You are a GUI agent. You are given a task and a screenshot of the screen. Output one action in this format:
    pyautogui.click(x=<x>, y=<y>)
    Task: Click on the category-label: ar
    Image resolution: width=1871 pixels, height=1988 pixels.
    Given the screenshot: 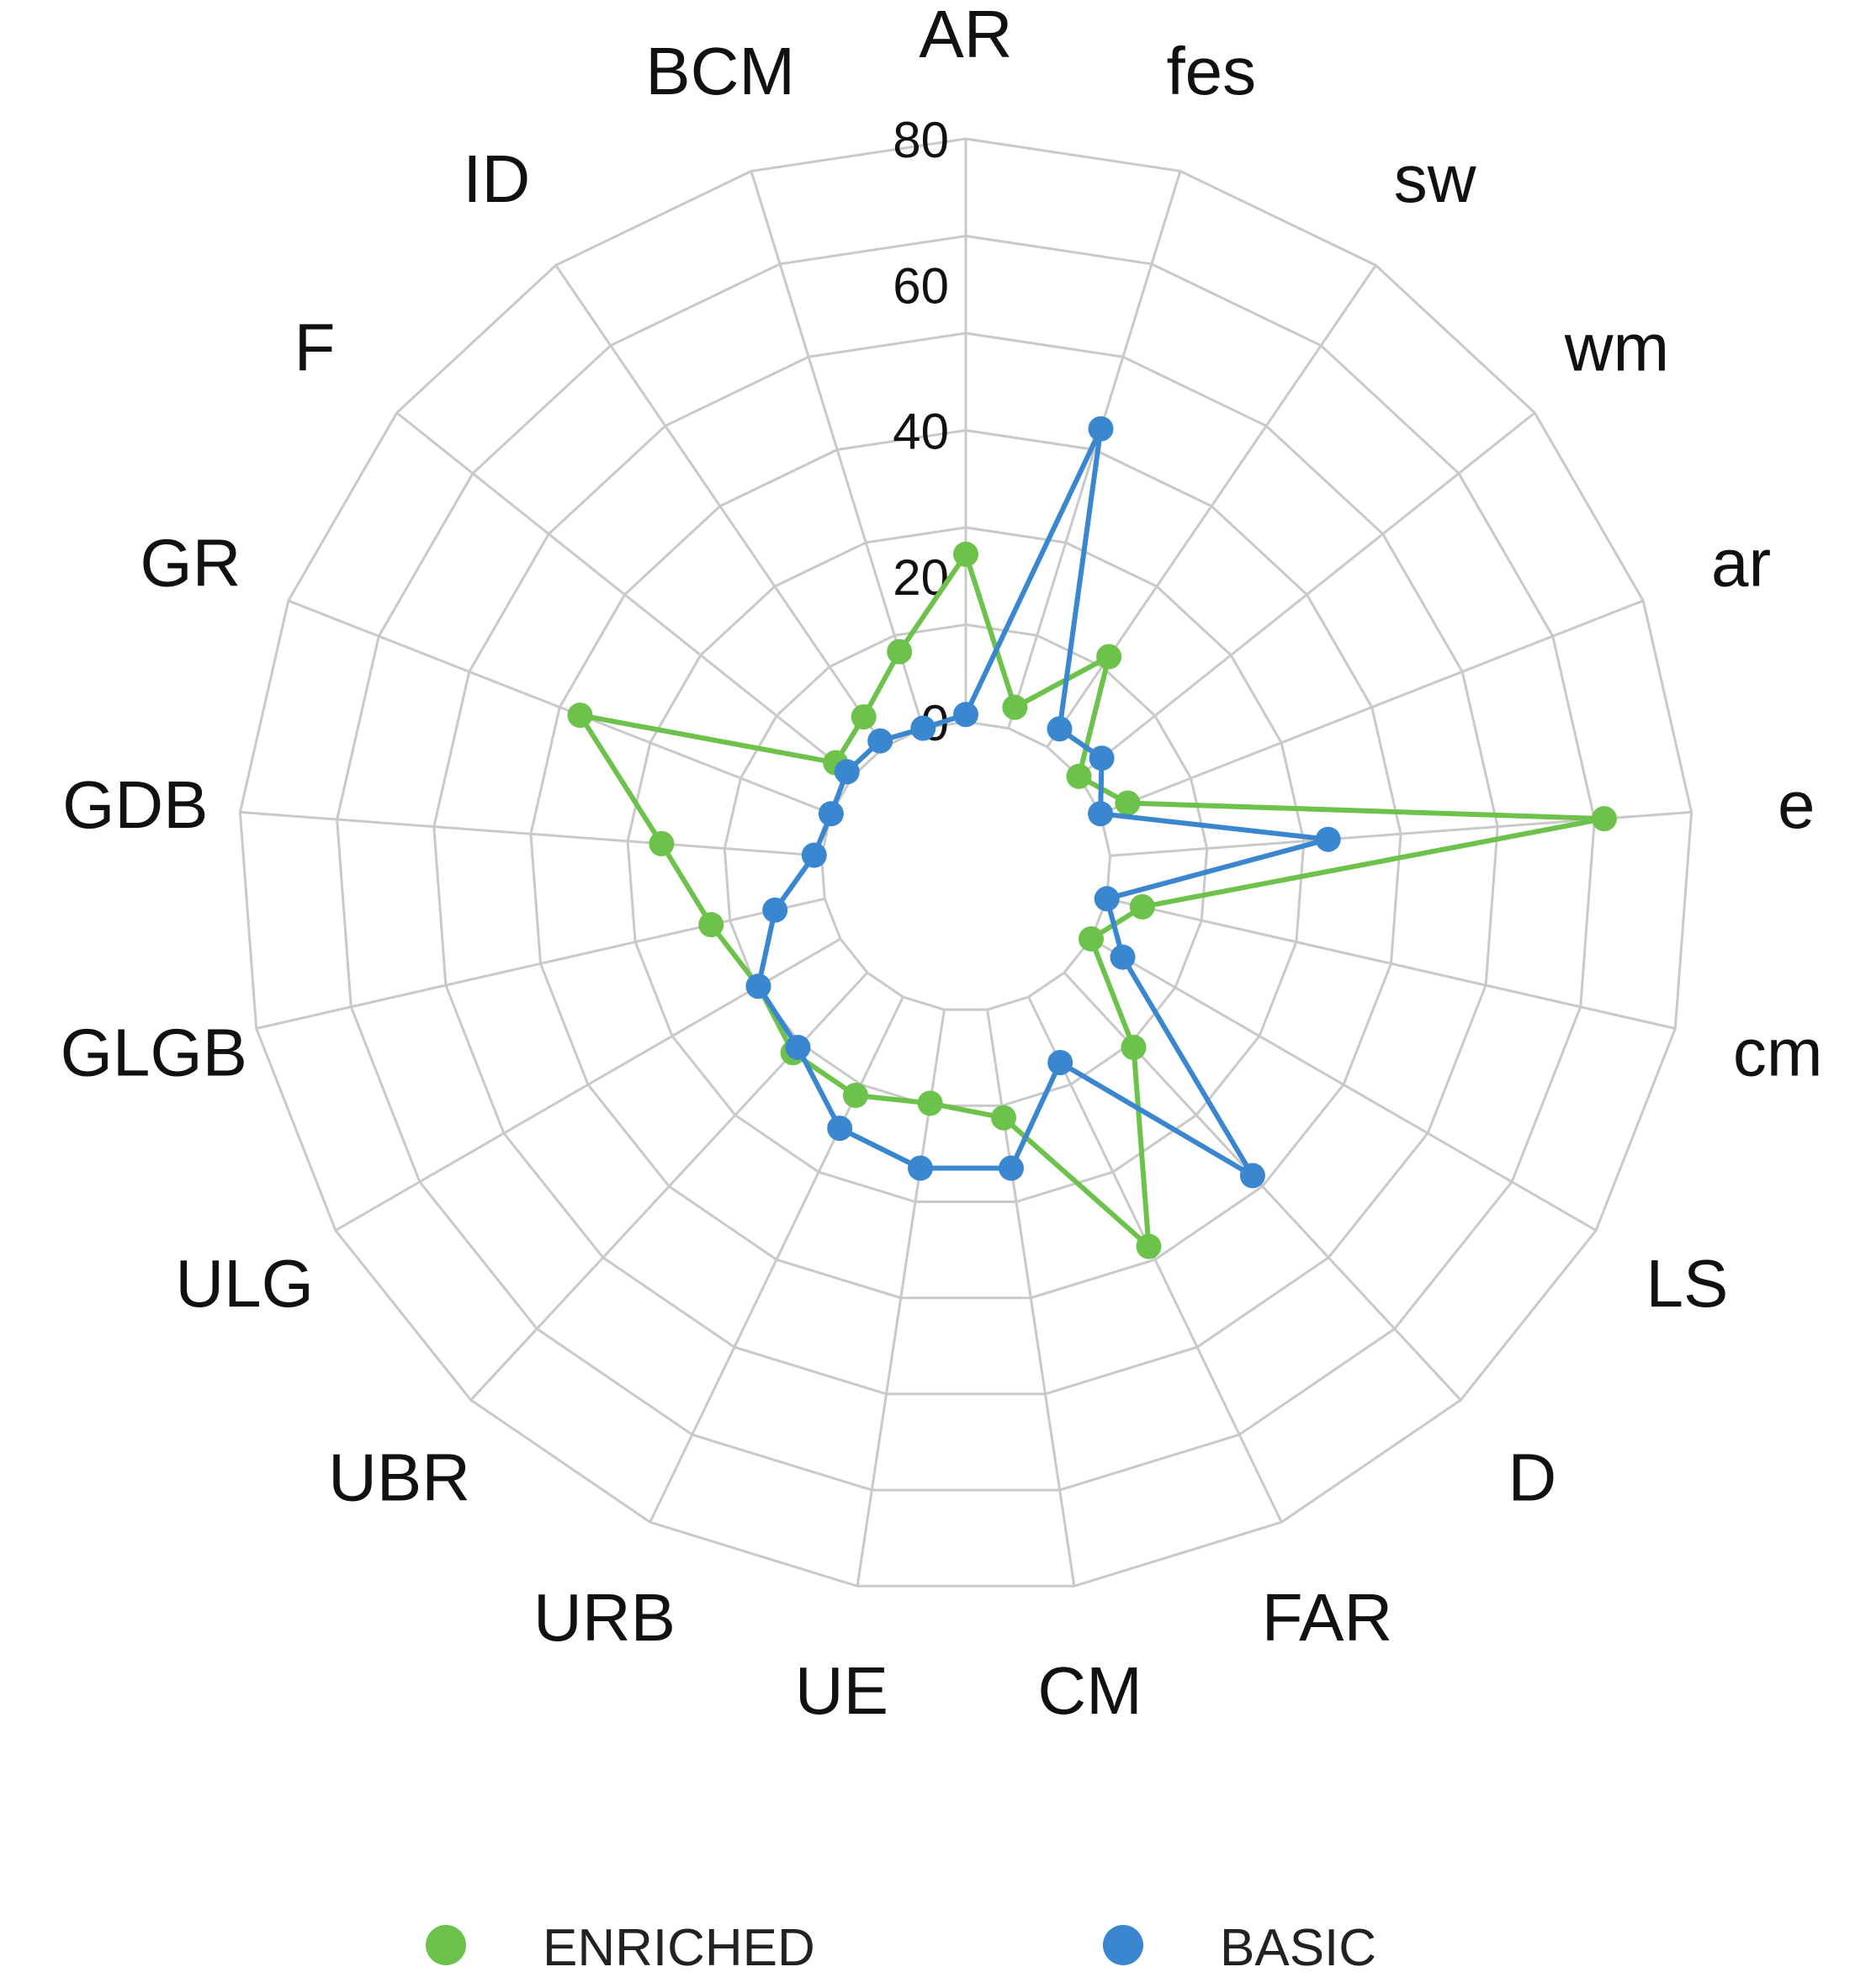 What is the action you would take?
    pyautogui.click(x=1741, y=562)
    